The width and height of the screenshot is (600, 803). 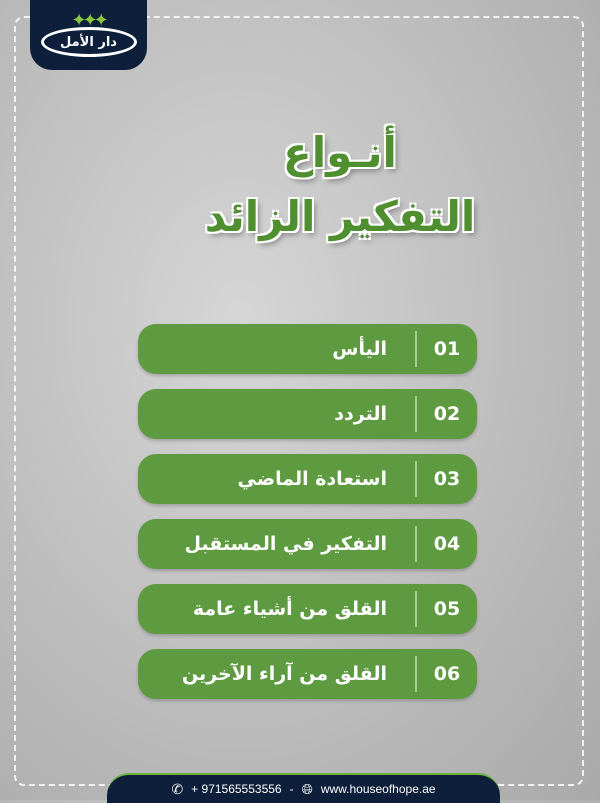 I want to click on list-item: 03 استعادة الماضي, so click(x=307, y=479).